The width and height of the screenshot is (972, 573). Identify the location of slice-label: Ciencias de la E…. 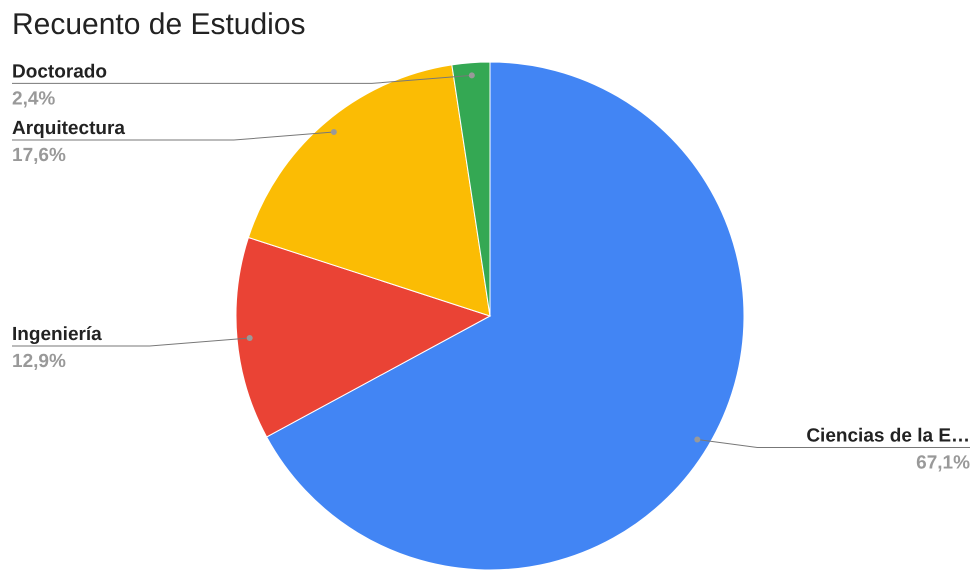
(888, 435).